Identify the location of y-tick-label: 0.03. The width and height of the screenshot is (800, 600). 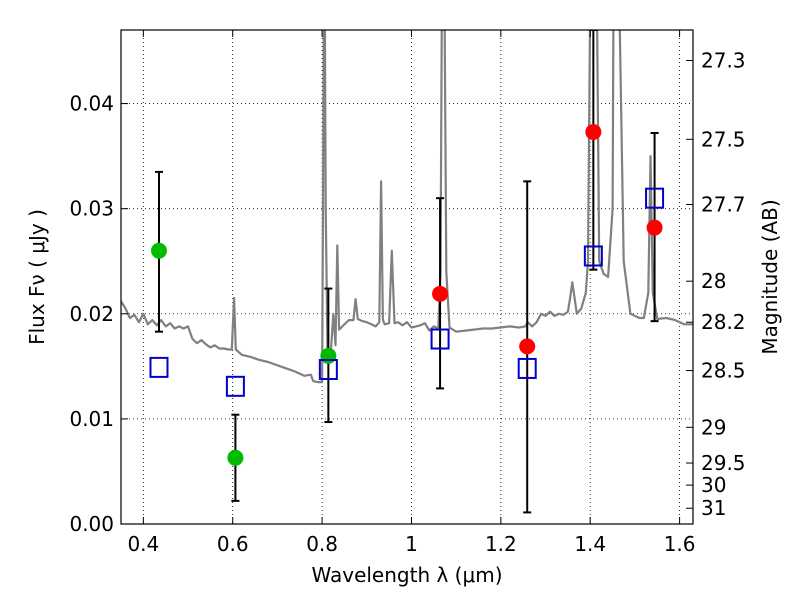
(91, 209).